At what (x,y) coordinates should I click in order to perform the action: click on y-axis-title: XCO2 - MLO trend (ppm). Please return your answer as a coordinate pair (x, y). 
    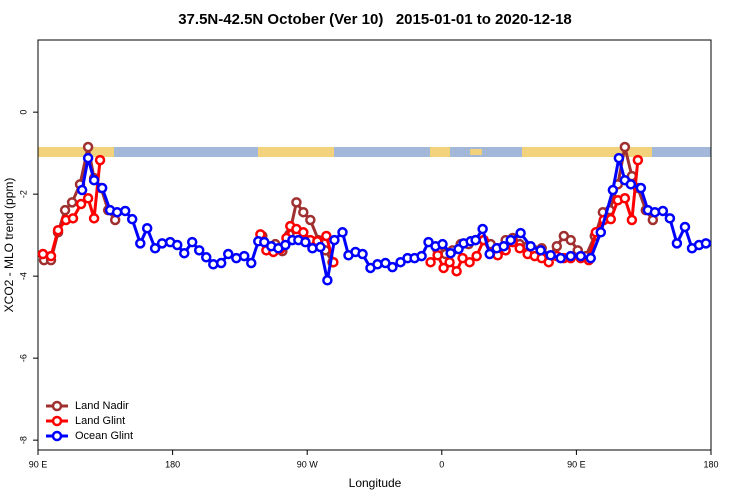
    Looking at the image, I should click on (9, 245).